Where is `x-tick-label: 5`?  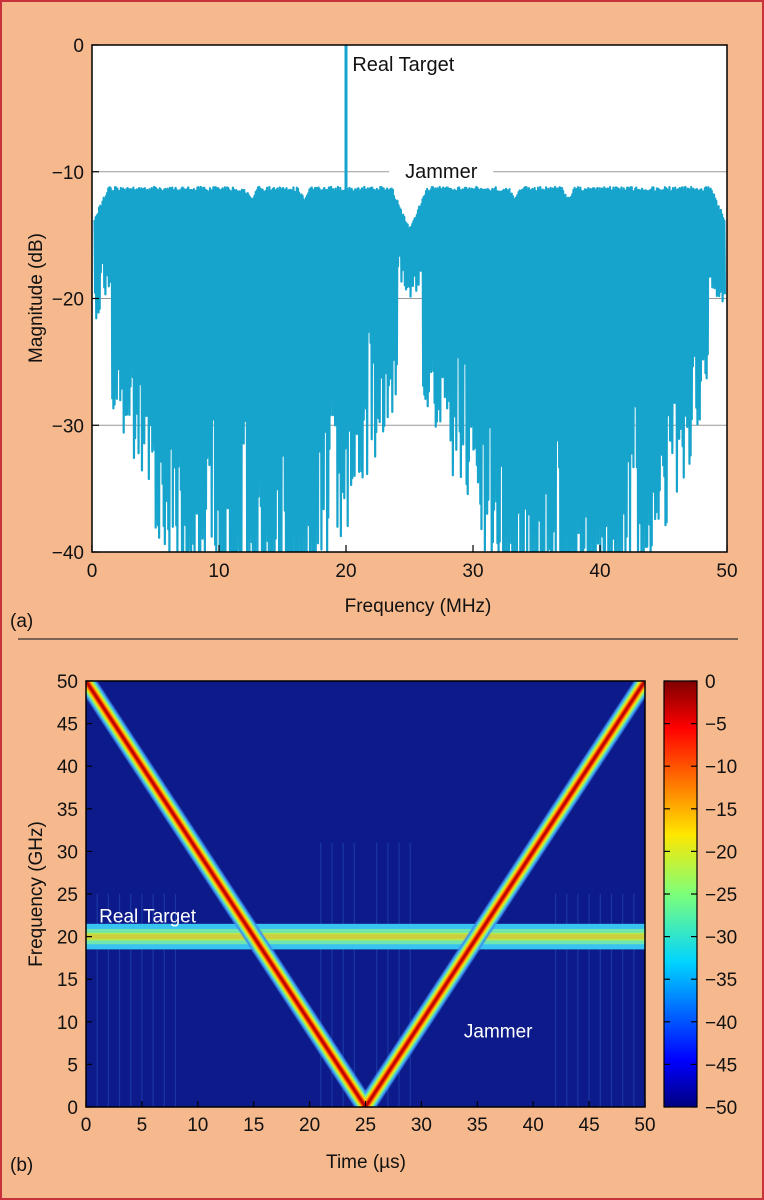
x-tick-label: 5 is located at coordinates (142, 1125).